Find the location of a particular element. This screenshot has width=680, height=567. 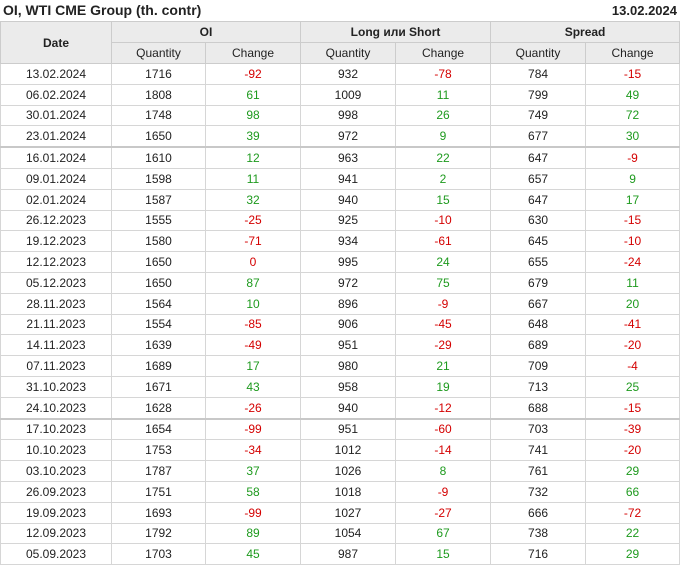

table-row: 19.09.2023 1693 -99 1027 -27 666 -72 is located at coordinates (340, 512).